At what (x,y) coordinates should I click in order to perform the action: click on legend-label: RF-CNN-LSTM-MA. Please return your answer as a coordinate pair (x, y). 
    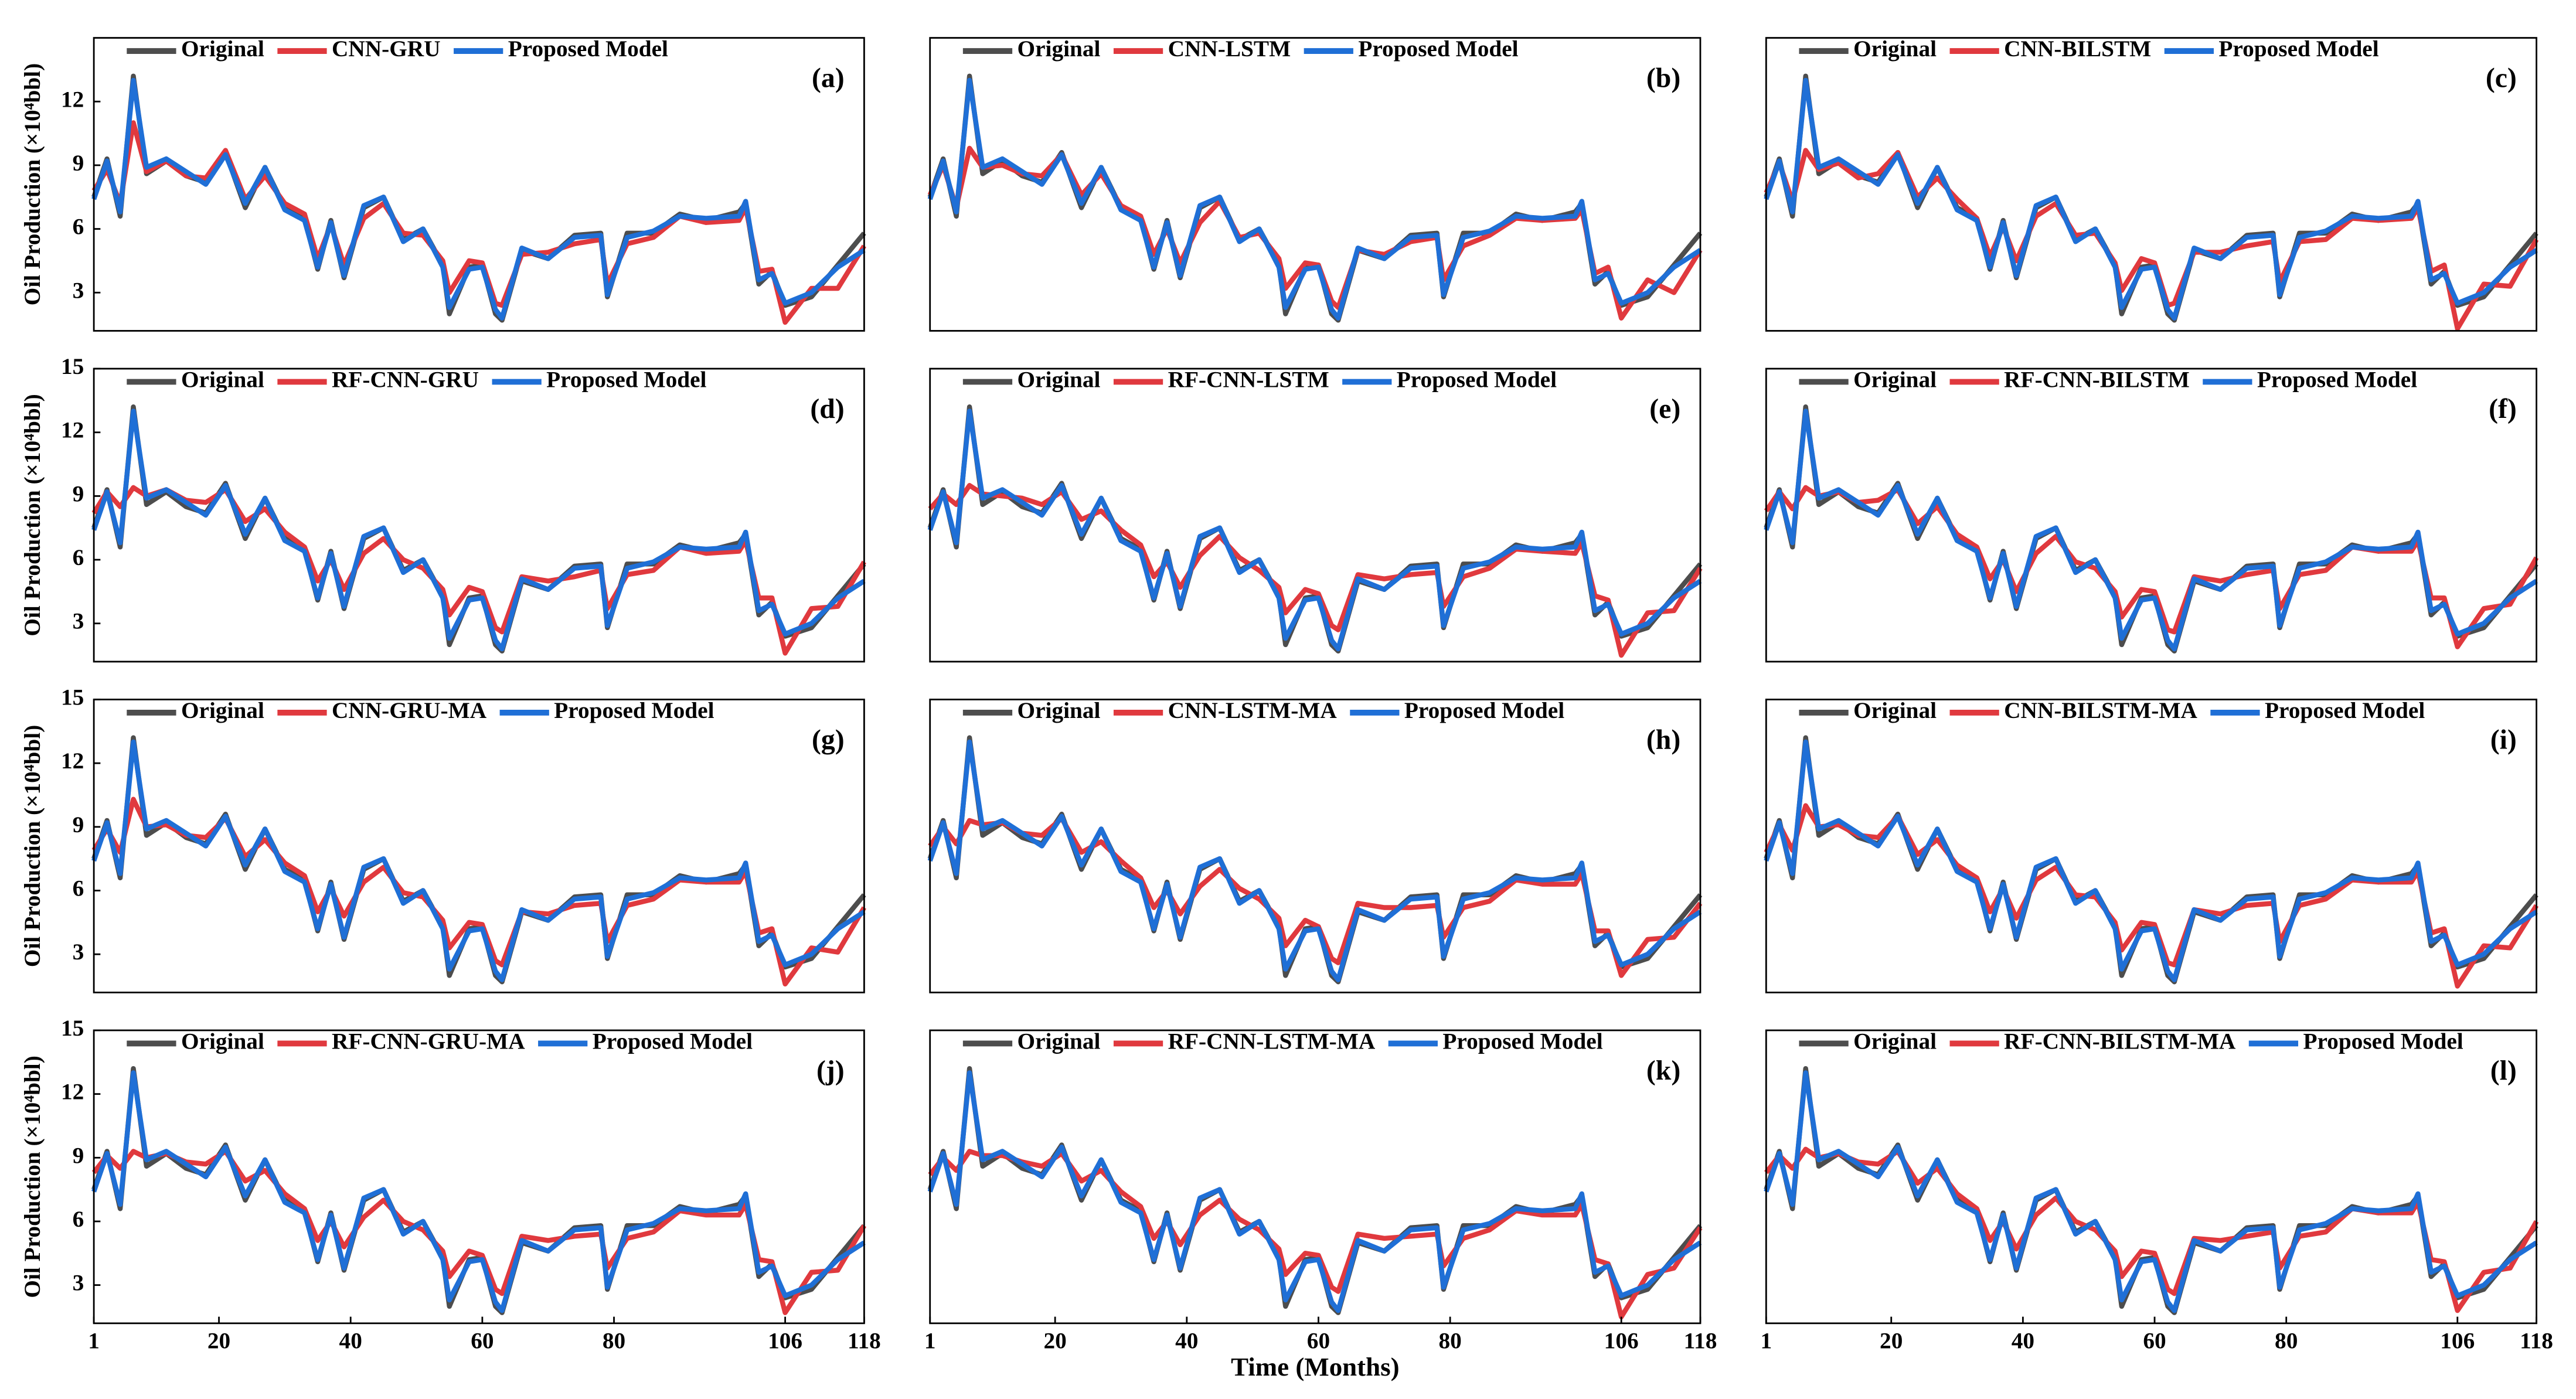
    Looking at the image, I should click on (1272, 1041).